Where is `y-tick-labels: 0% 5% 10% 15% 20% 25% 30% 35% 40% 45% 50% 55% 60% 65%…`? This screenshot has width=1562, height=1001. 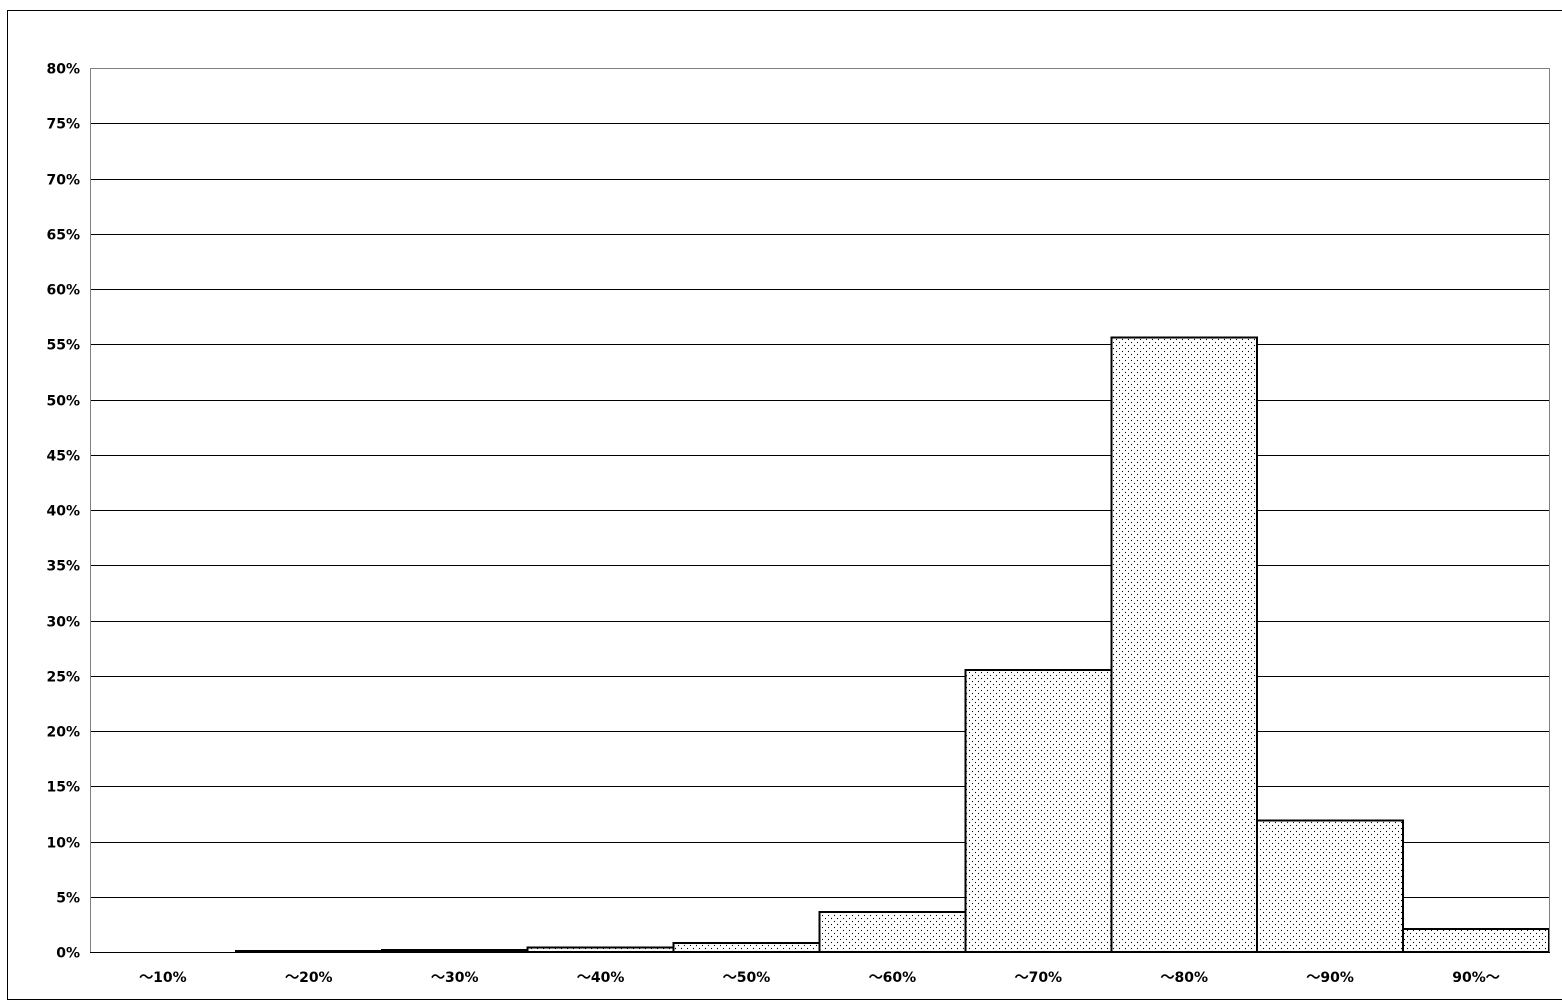
y-tick-labels: 0% 5% 10% 15% 20% 25% 30% 35% 40% 45% 50% 55% 60% 65%… is located at coordinates (63, 512).